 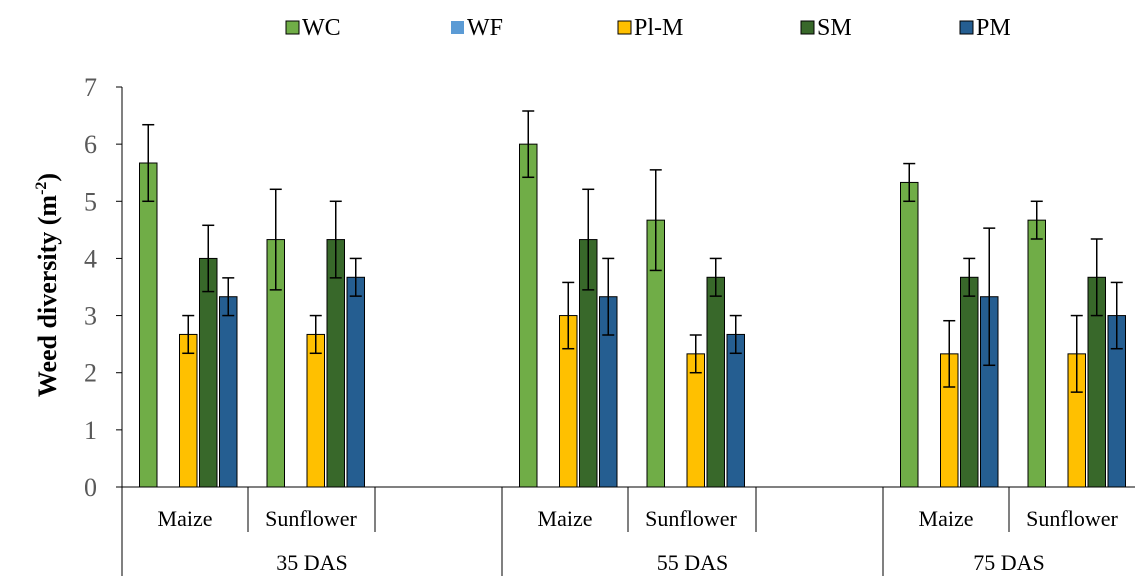 I want to click on legend-item-sm: SM, so click(x=826, y=28).